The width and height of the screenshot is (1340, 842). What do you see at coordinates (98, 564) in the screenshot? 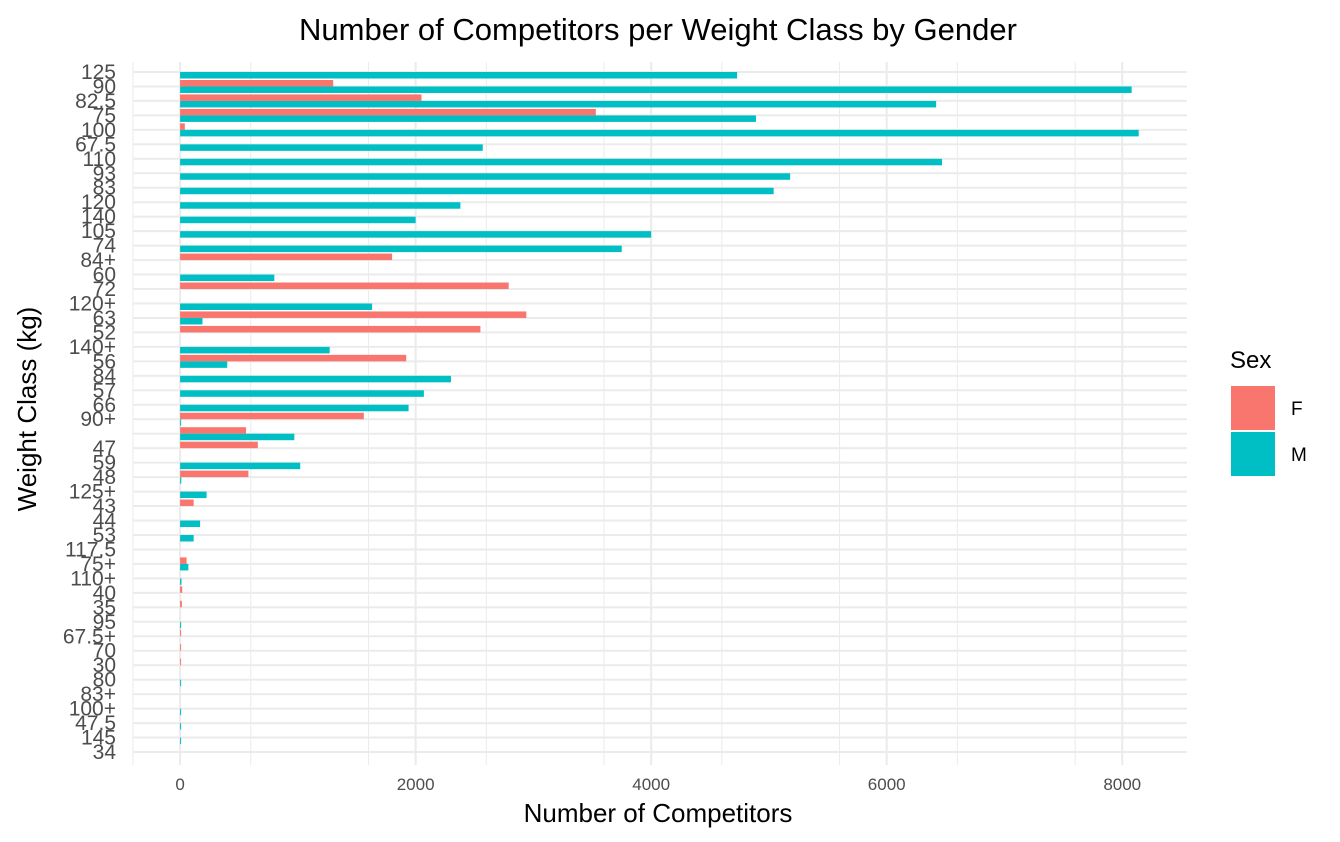
I see `y-tick-label: 75+` at bounding box center [98, 564].